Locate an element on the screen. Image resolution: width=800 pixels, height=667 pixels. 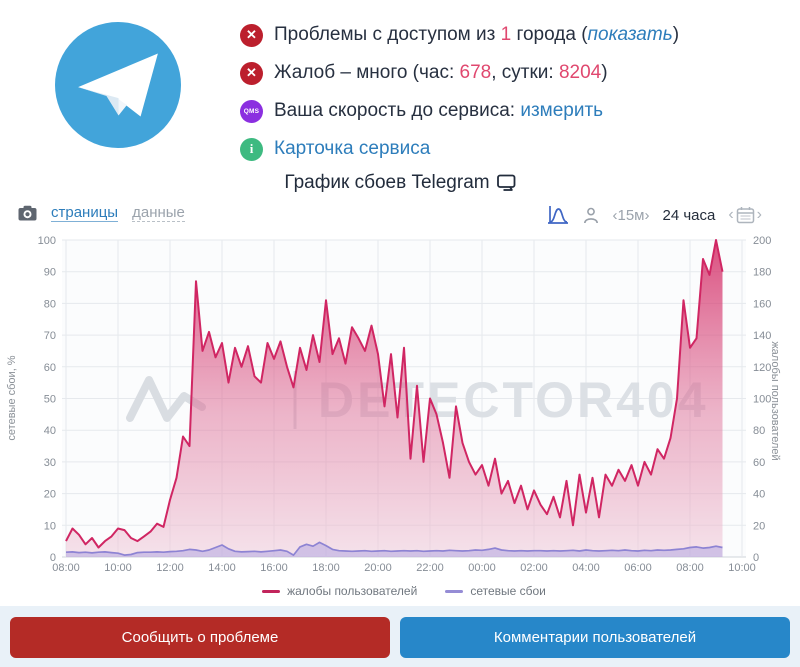
interval-control: ‹15м› is located at coordinates (631, 215).